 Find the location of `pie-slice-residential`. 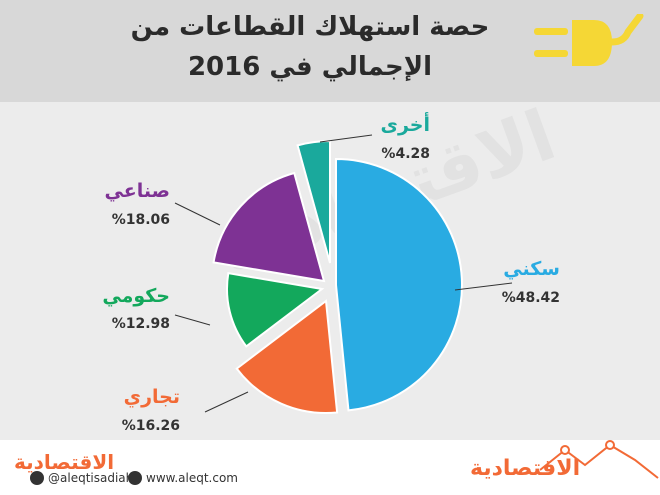

pie-slice-residential is located at coordinates (399, 284).